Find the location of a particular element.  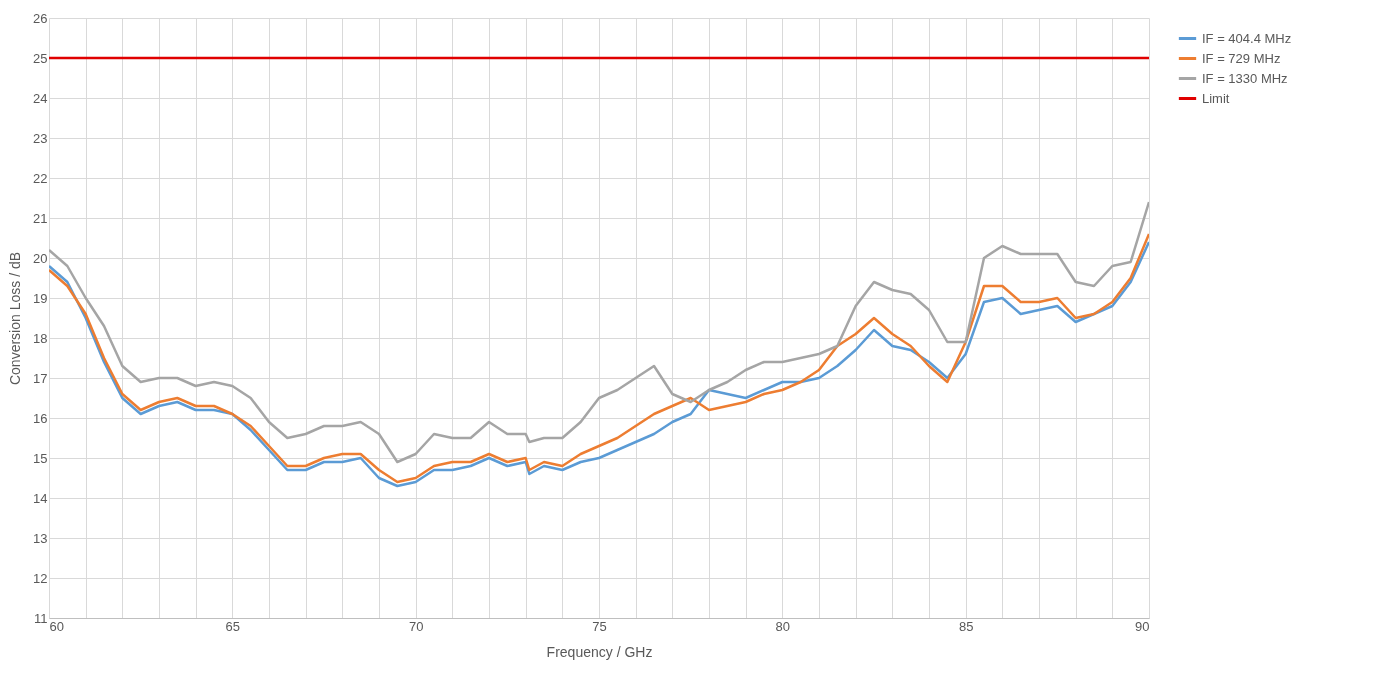

legend-label: IF = 404.4 MHz is located at coordinates (1247, 38).